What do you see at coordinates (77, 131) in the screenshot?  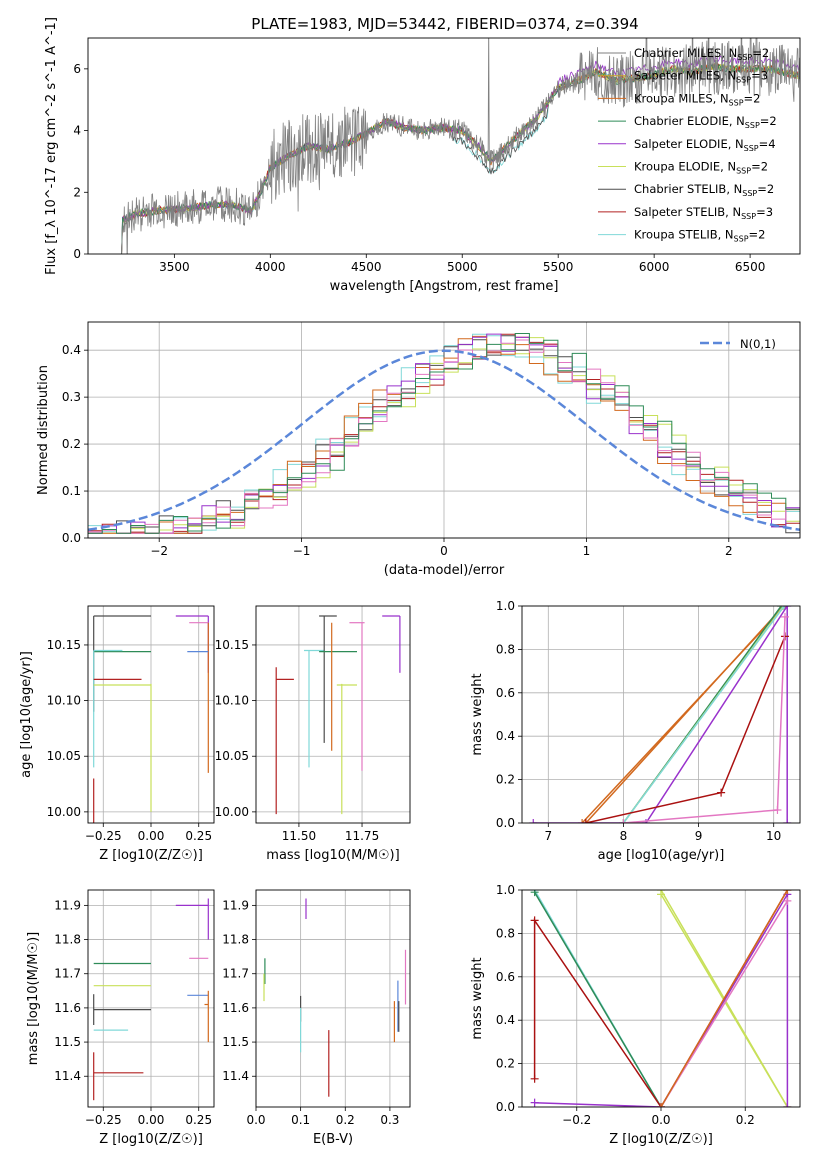 I see `y-tick-label: 4` at bounding box center [77, 131].